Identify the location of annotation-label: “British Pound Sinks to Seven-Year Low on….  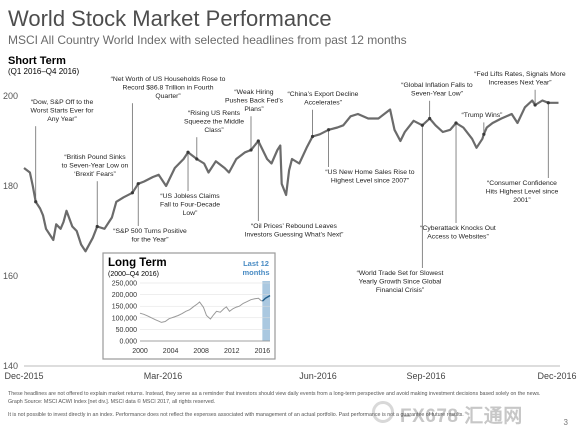
(95, 166).